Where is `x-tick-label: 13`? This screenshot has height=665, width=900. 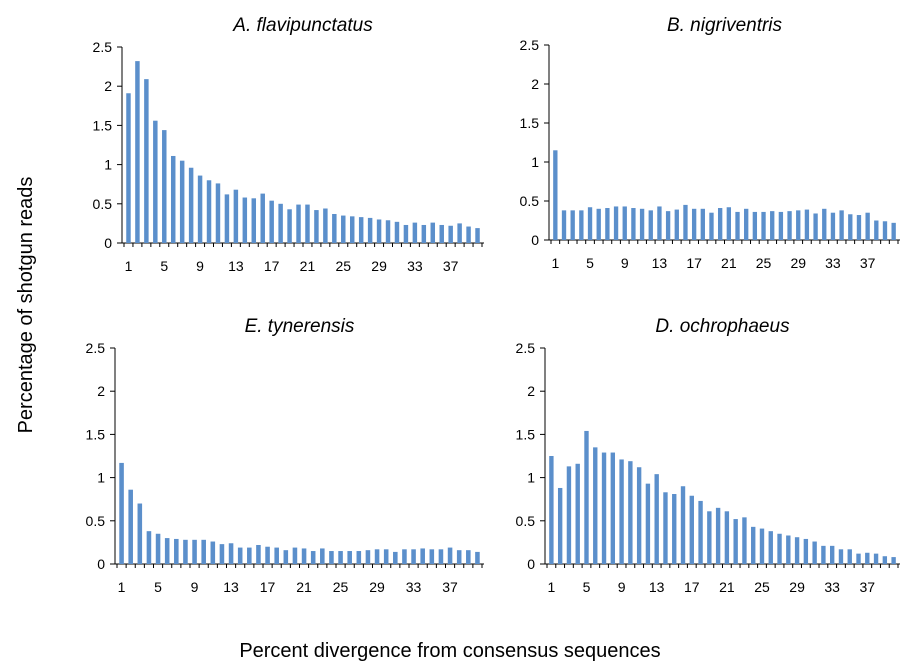
x-tick-label: 13 is located at coordinates (231, 587).